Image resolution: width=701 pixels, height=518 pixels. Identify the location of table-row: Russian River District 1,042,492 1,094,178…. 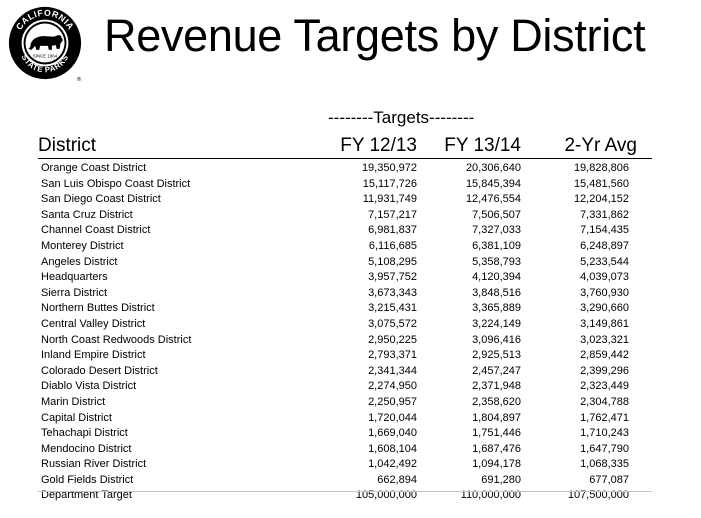
(350, 465).